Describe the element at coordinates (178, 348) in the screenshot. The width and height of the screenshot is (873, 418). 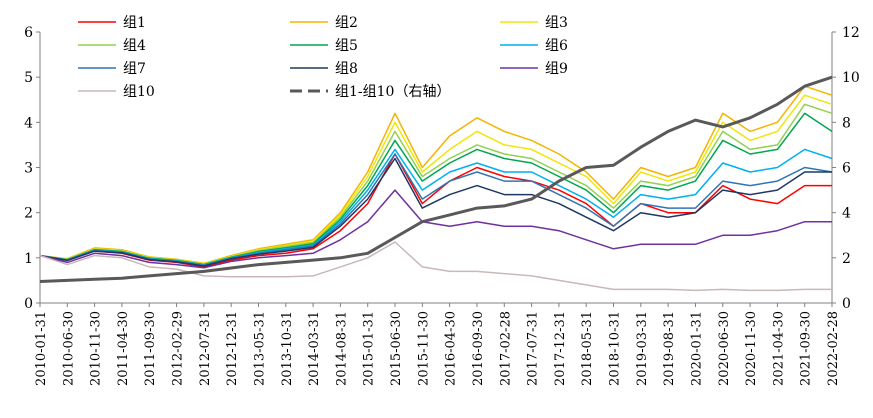
I see `x-tick-label: 2012-02-29` at that location.